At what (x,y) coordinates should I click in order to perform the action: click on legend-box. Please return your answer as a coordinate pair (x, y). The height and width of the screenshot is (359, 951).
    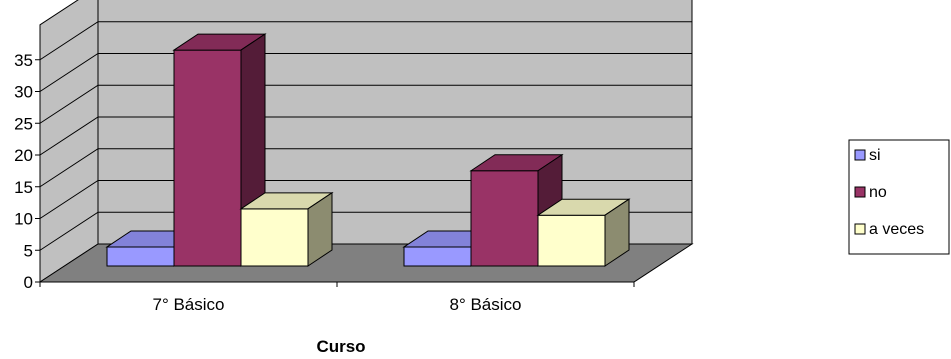
    Looking at the image, I should click on (899, 197).